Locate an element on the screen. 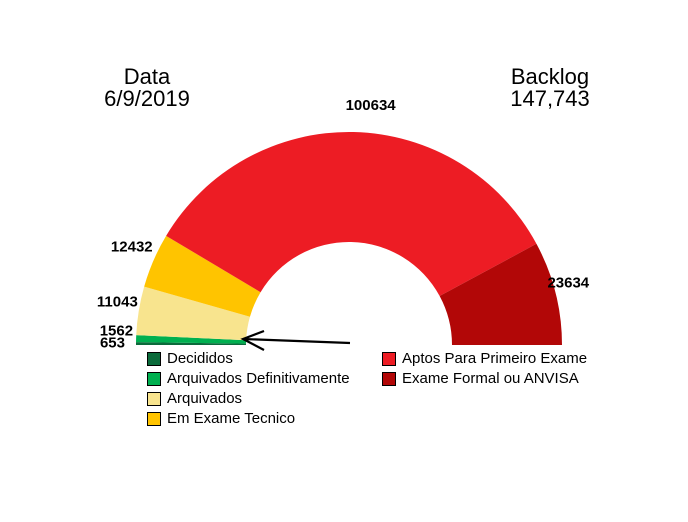 The image size is (688, 522). legend-item-decididos: Decididos is located at coordinates (248, 359).